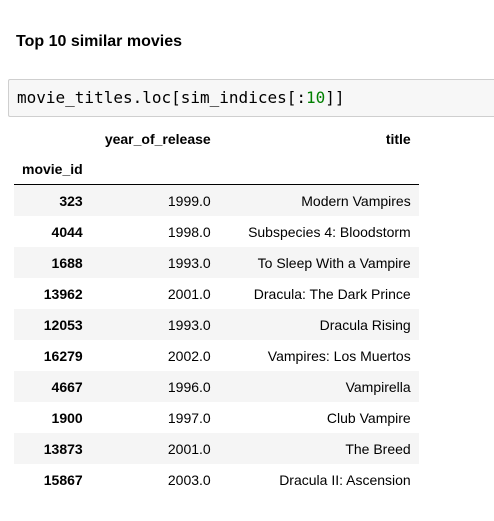 The height and width of the screenshot is (521, 494). What do you see at coordinates (216, 448) in the screenshot?
I see `table-row: 13873 2001.0 The Breed` at bounding box center [216, 448].